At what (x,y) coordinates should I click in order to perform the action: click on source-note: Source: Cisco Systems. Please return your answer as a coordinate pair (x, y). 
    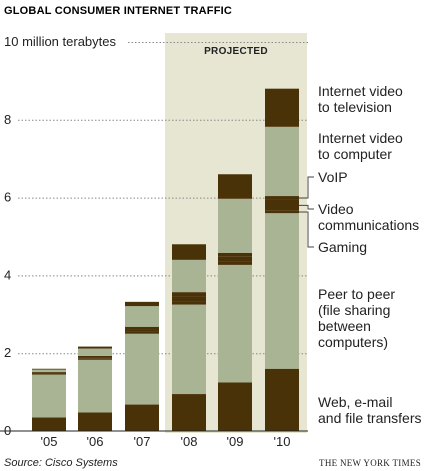
    Looking at the image, I should click on (61, 463).